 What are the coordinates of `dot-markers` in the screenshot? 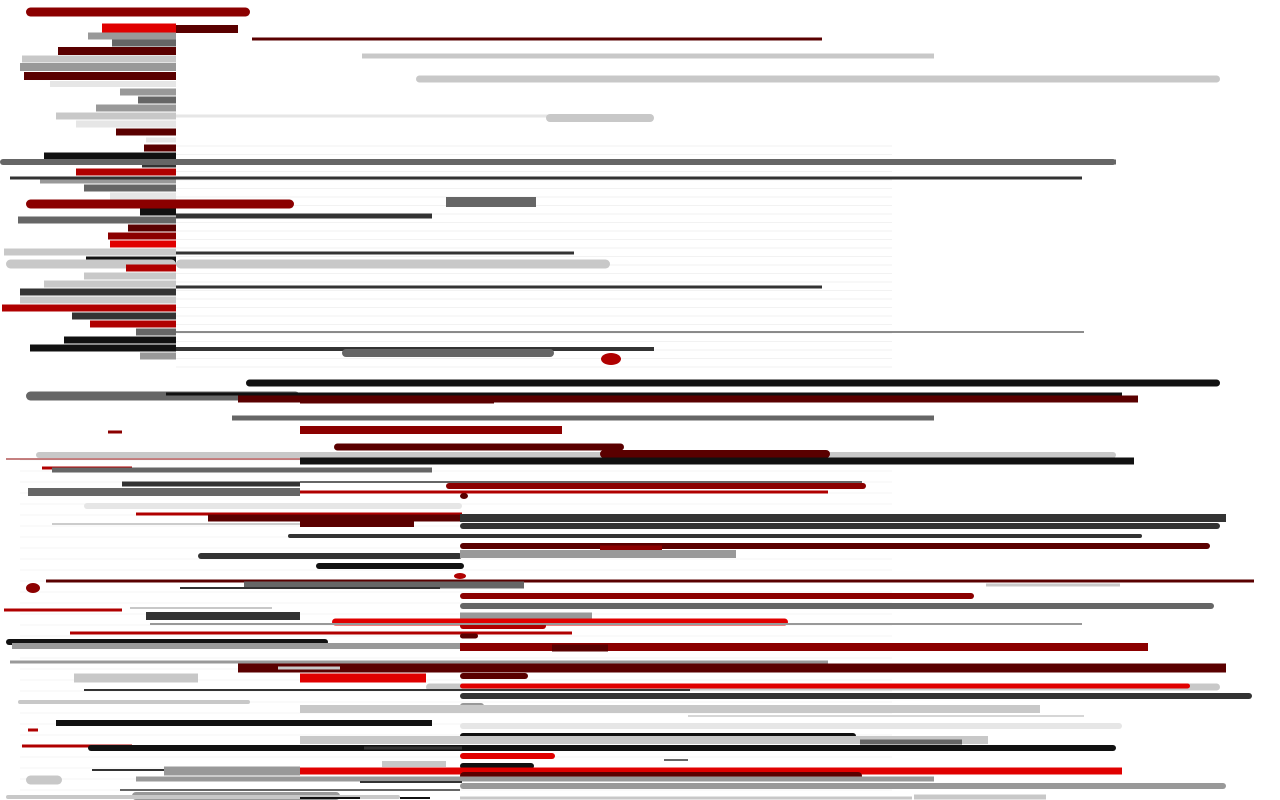 It's located at (323, 473).